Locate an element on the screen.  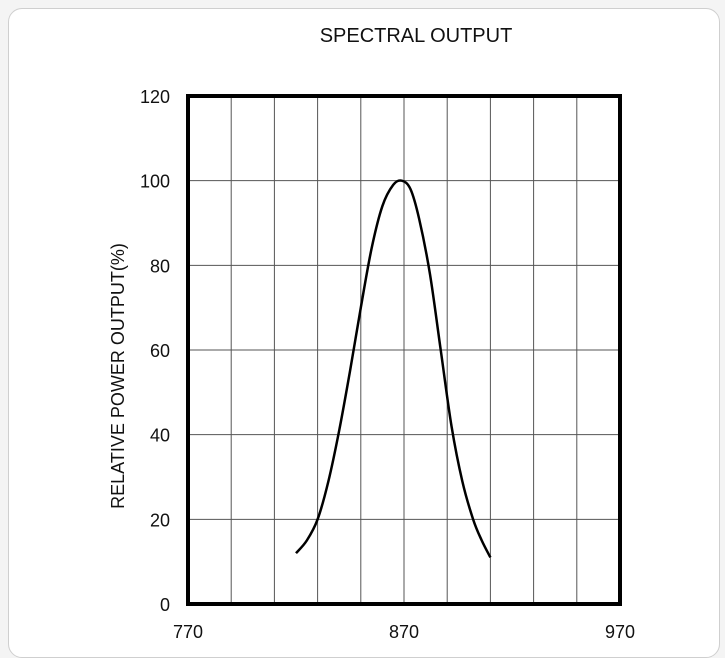
y-tick-label: 40 is located at coordinates (160, 436).